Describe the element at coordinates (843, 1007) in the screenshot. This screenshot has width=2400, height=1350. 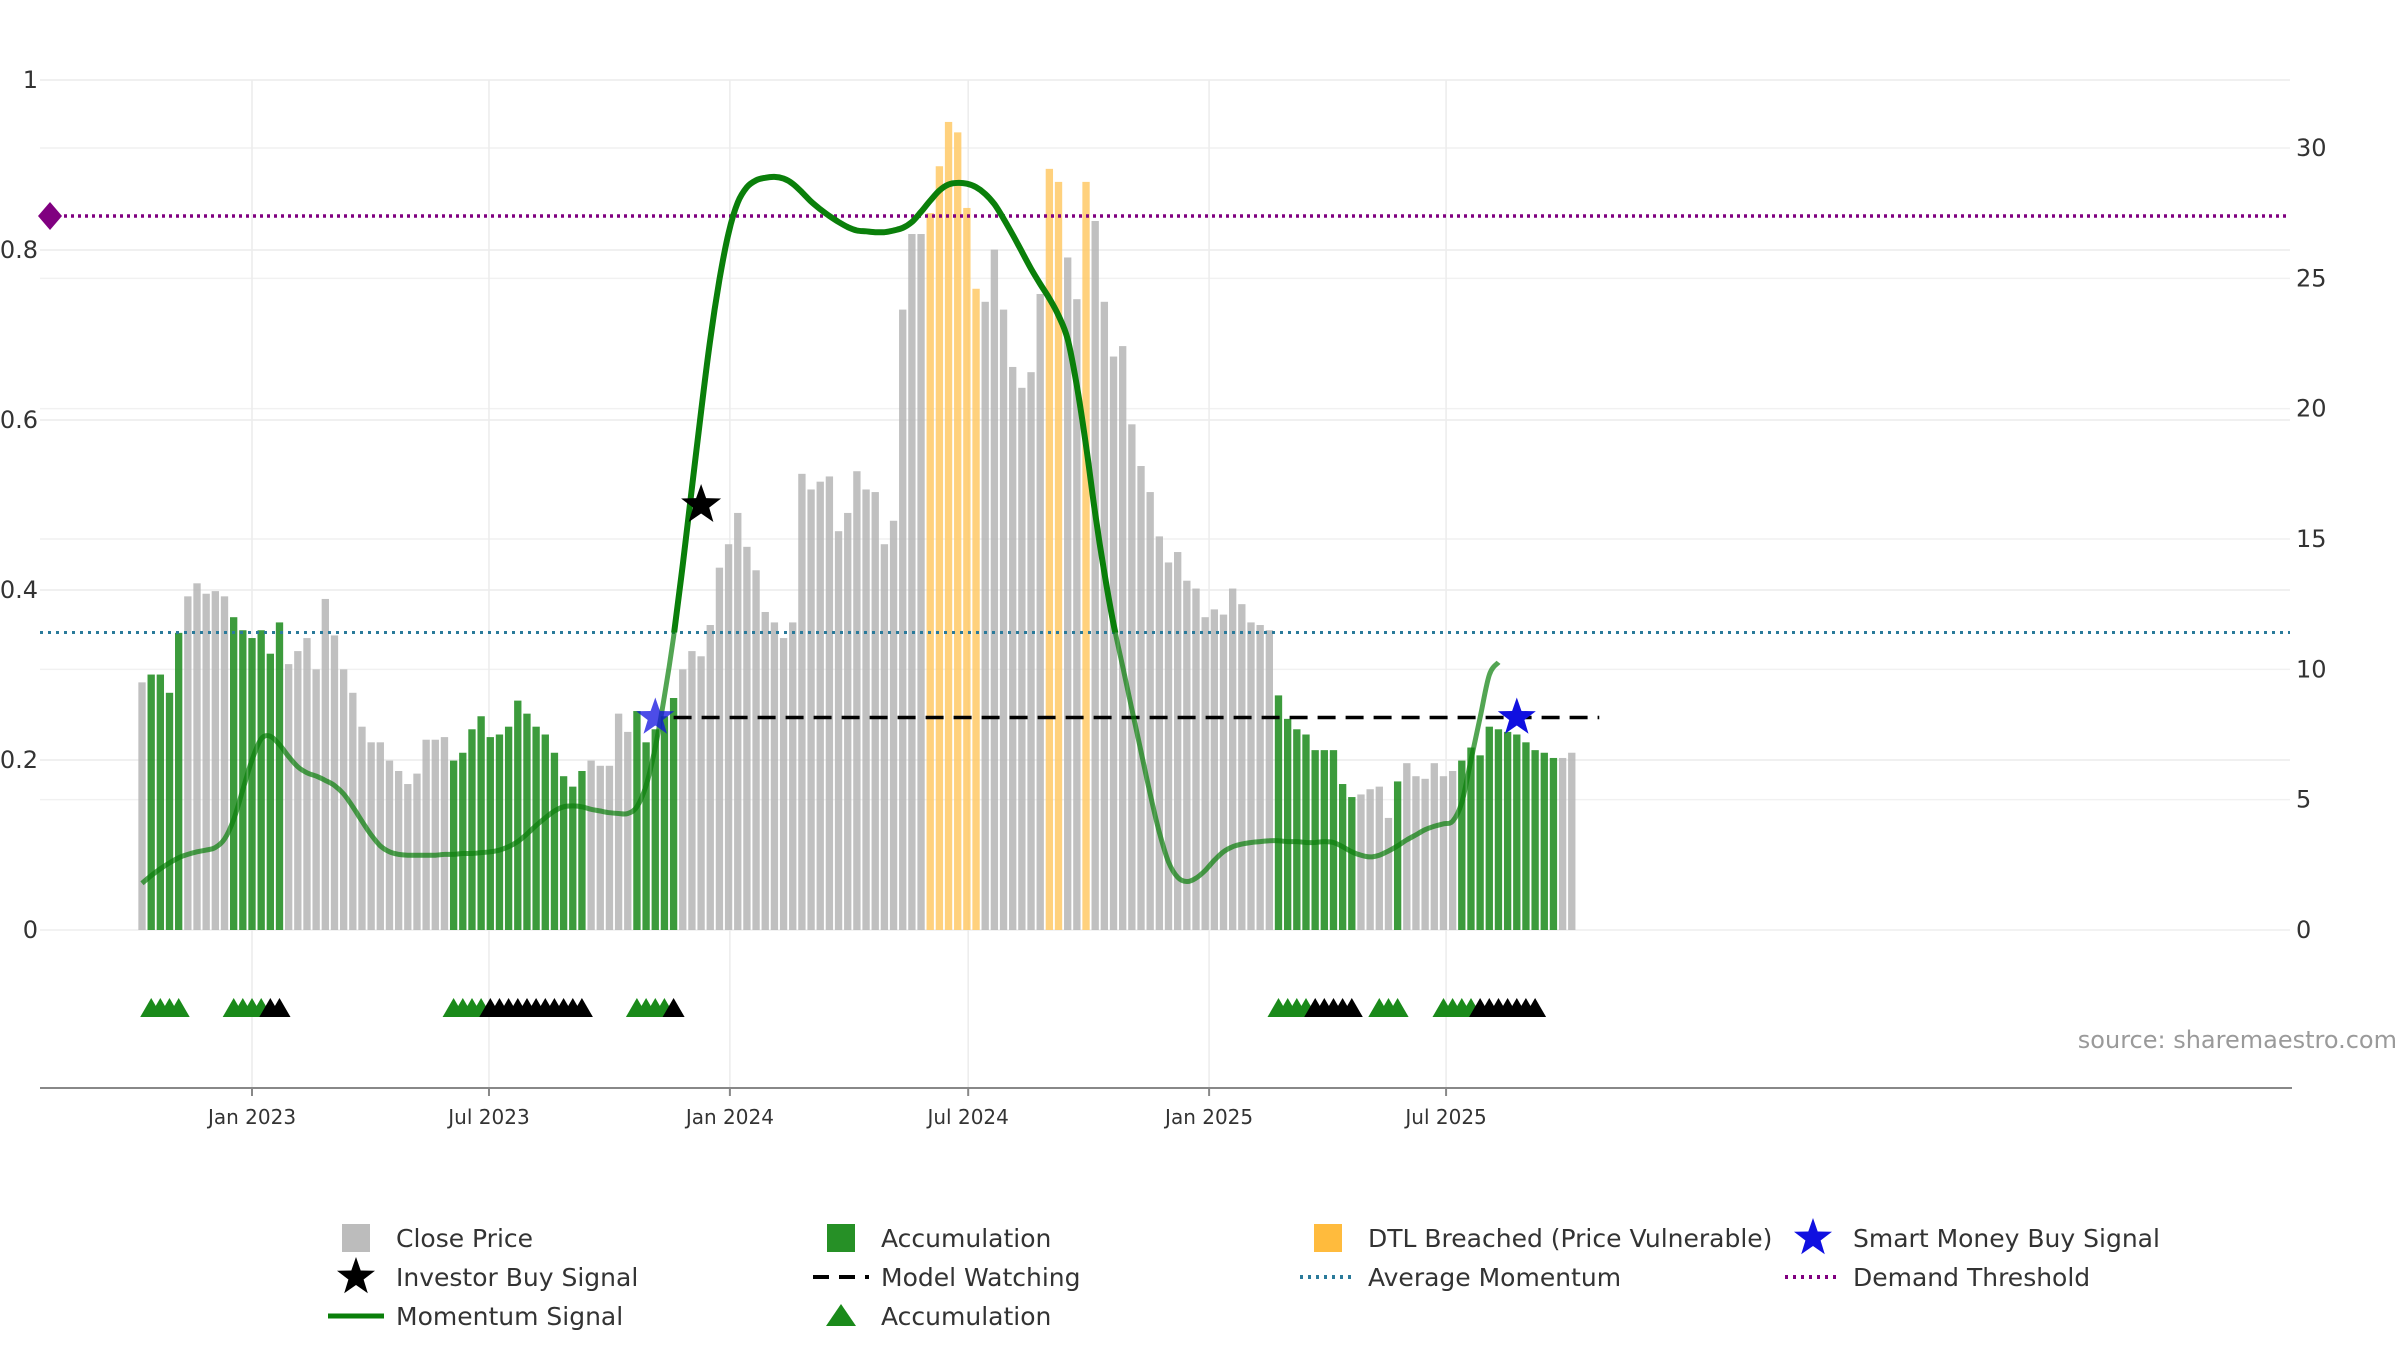
I see `accumulation-triangles` at that location.